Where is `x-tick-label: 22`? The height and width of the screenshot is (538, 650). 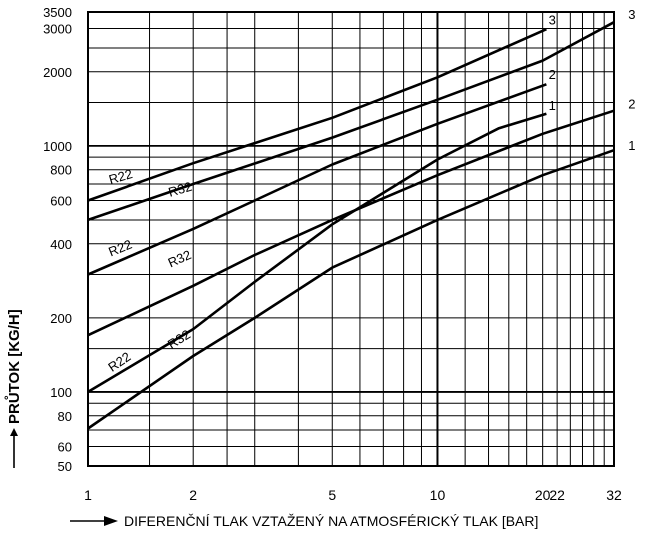 x-tick-label: 22 is located at coordinates (557, 495).